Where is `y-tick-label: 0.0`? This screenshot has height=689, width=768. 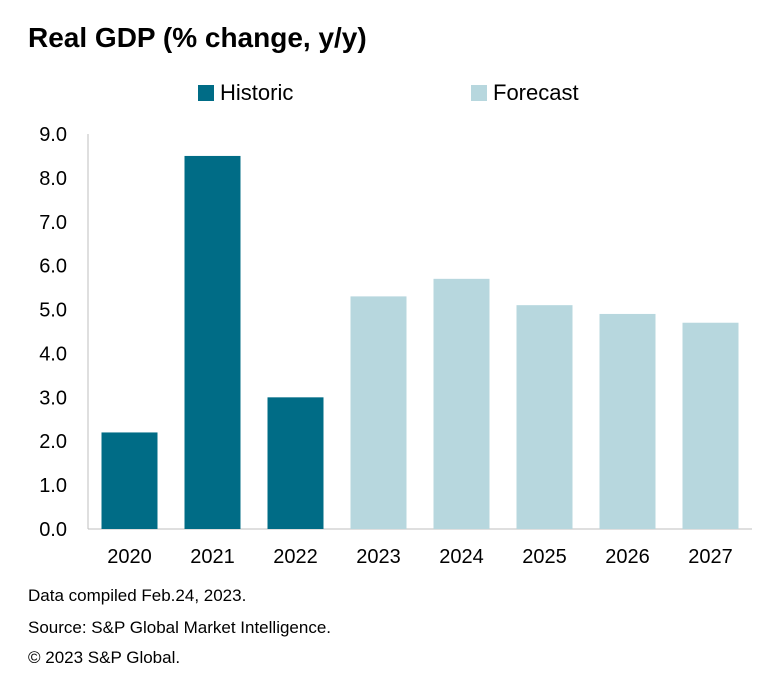
y-tick-label: 0.0 is located at coordinates (53, 530).